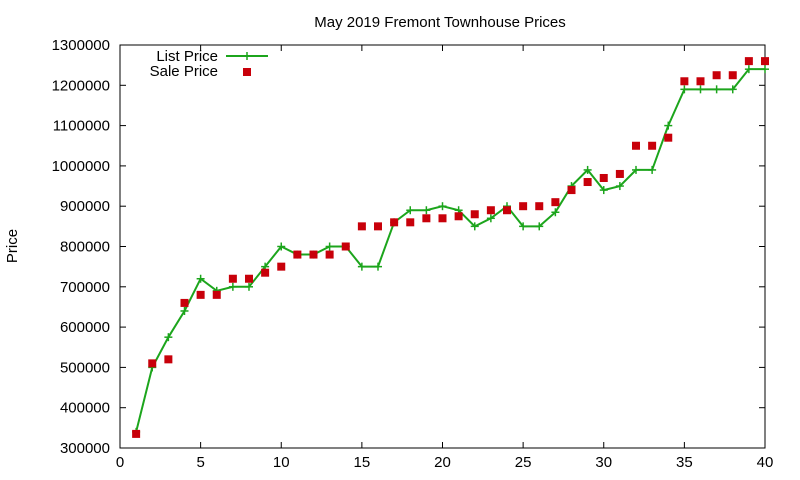  What do you see at coordinates (85, 287) in the screenshot?
I see `y-tick-label: 700000` at bounding box center [85, 287].